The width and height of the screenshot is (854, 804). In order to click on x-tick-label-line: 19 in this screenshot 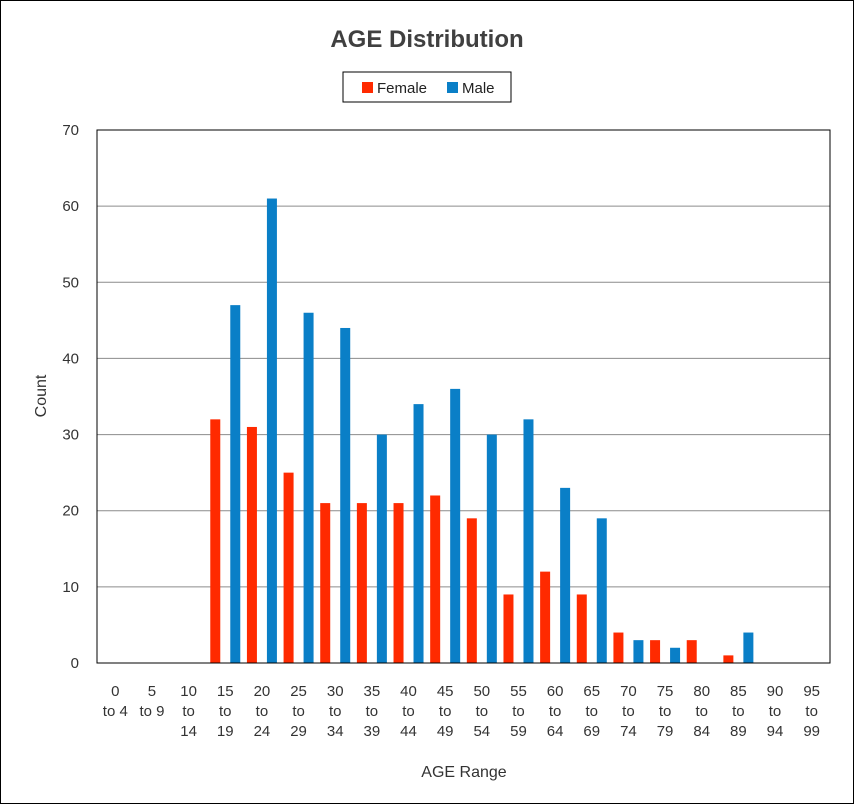, I will do `click(225, 731)`.